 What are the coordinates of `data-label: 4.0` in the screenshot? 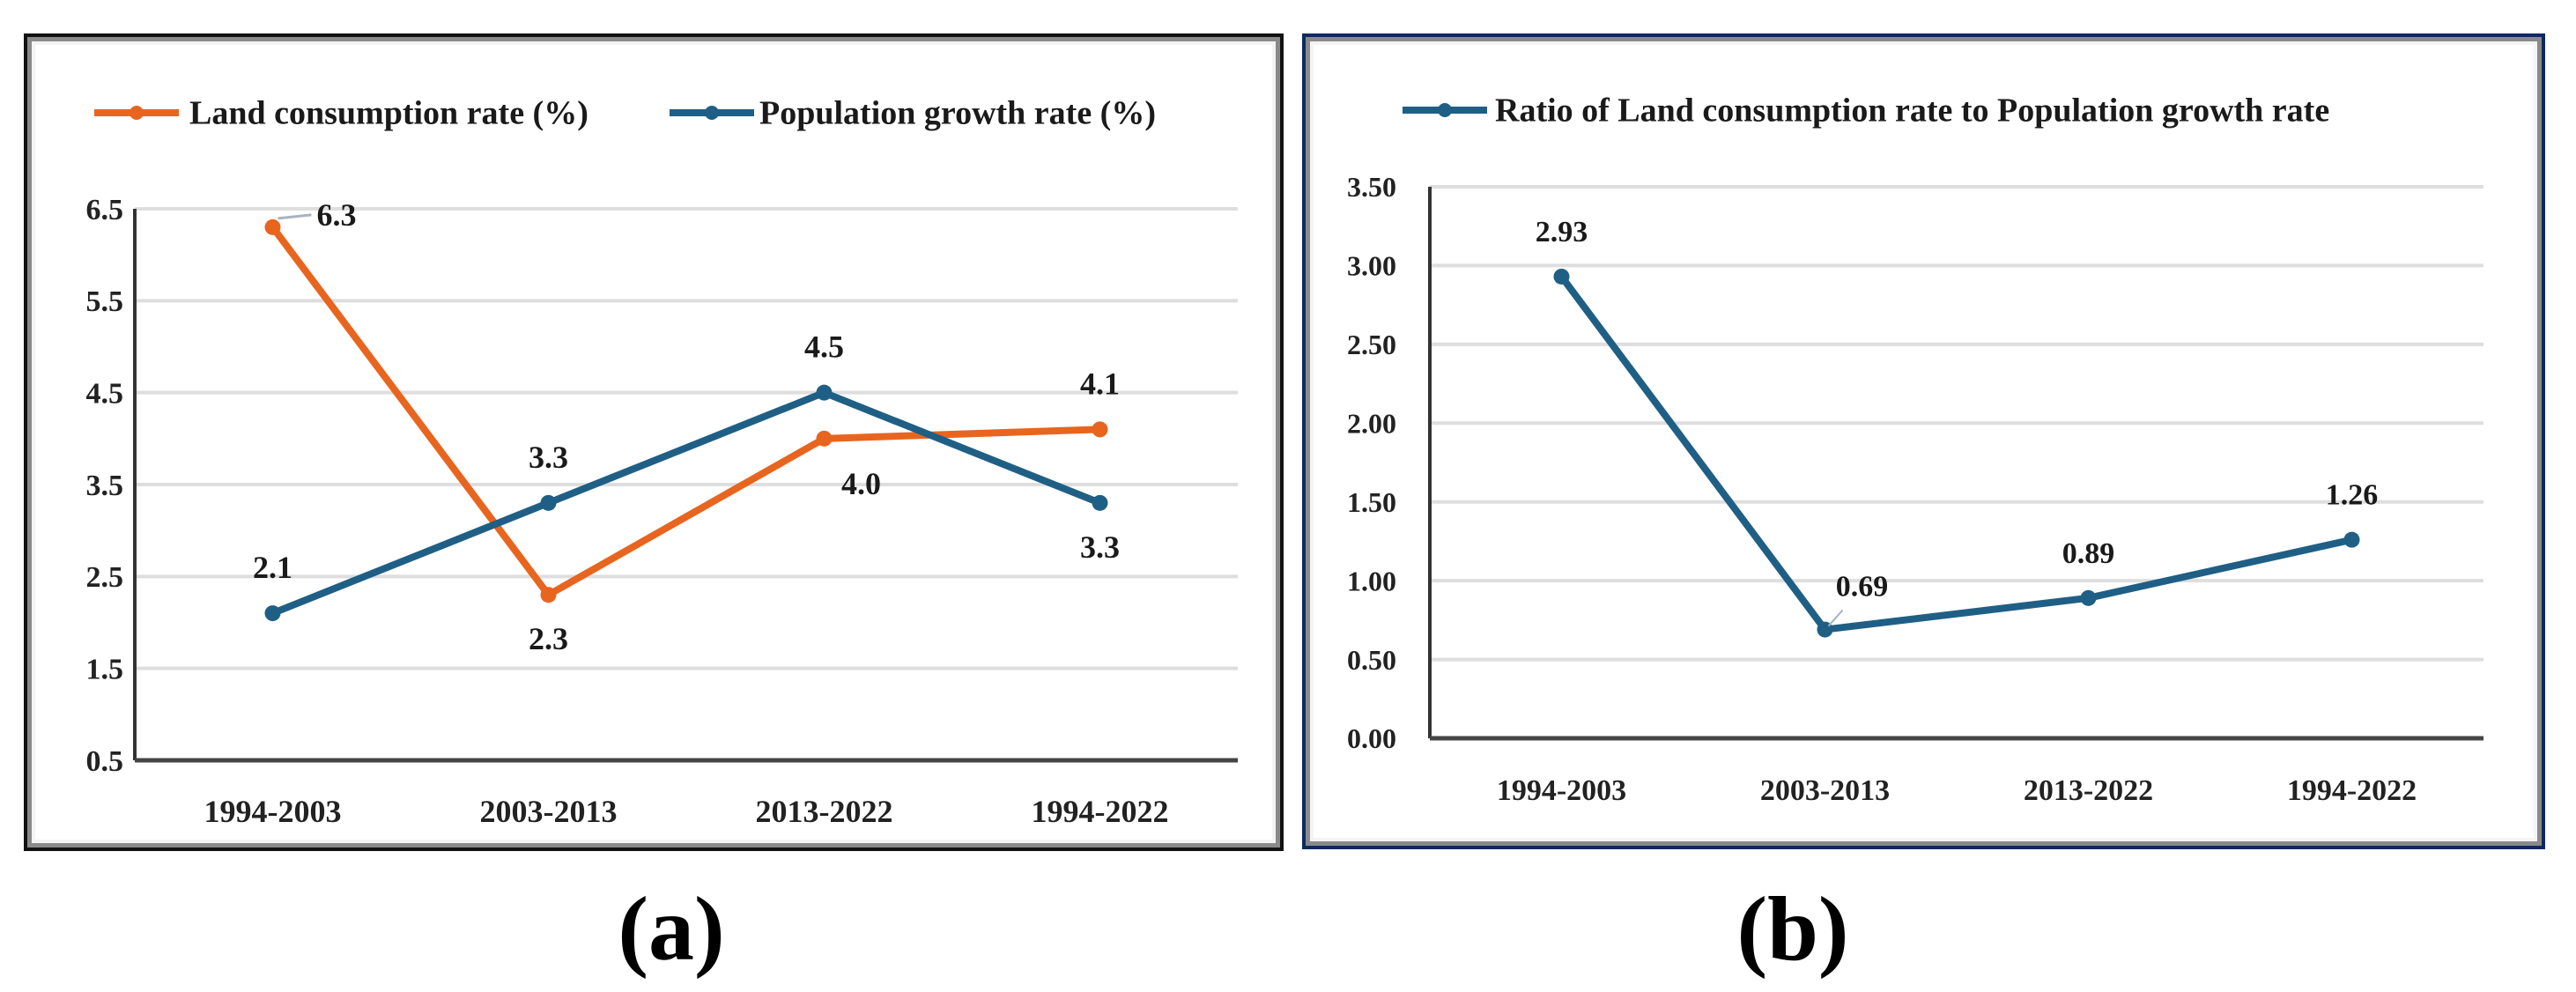 It's located at (861, 483).